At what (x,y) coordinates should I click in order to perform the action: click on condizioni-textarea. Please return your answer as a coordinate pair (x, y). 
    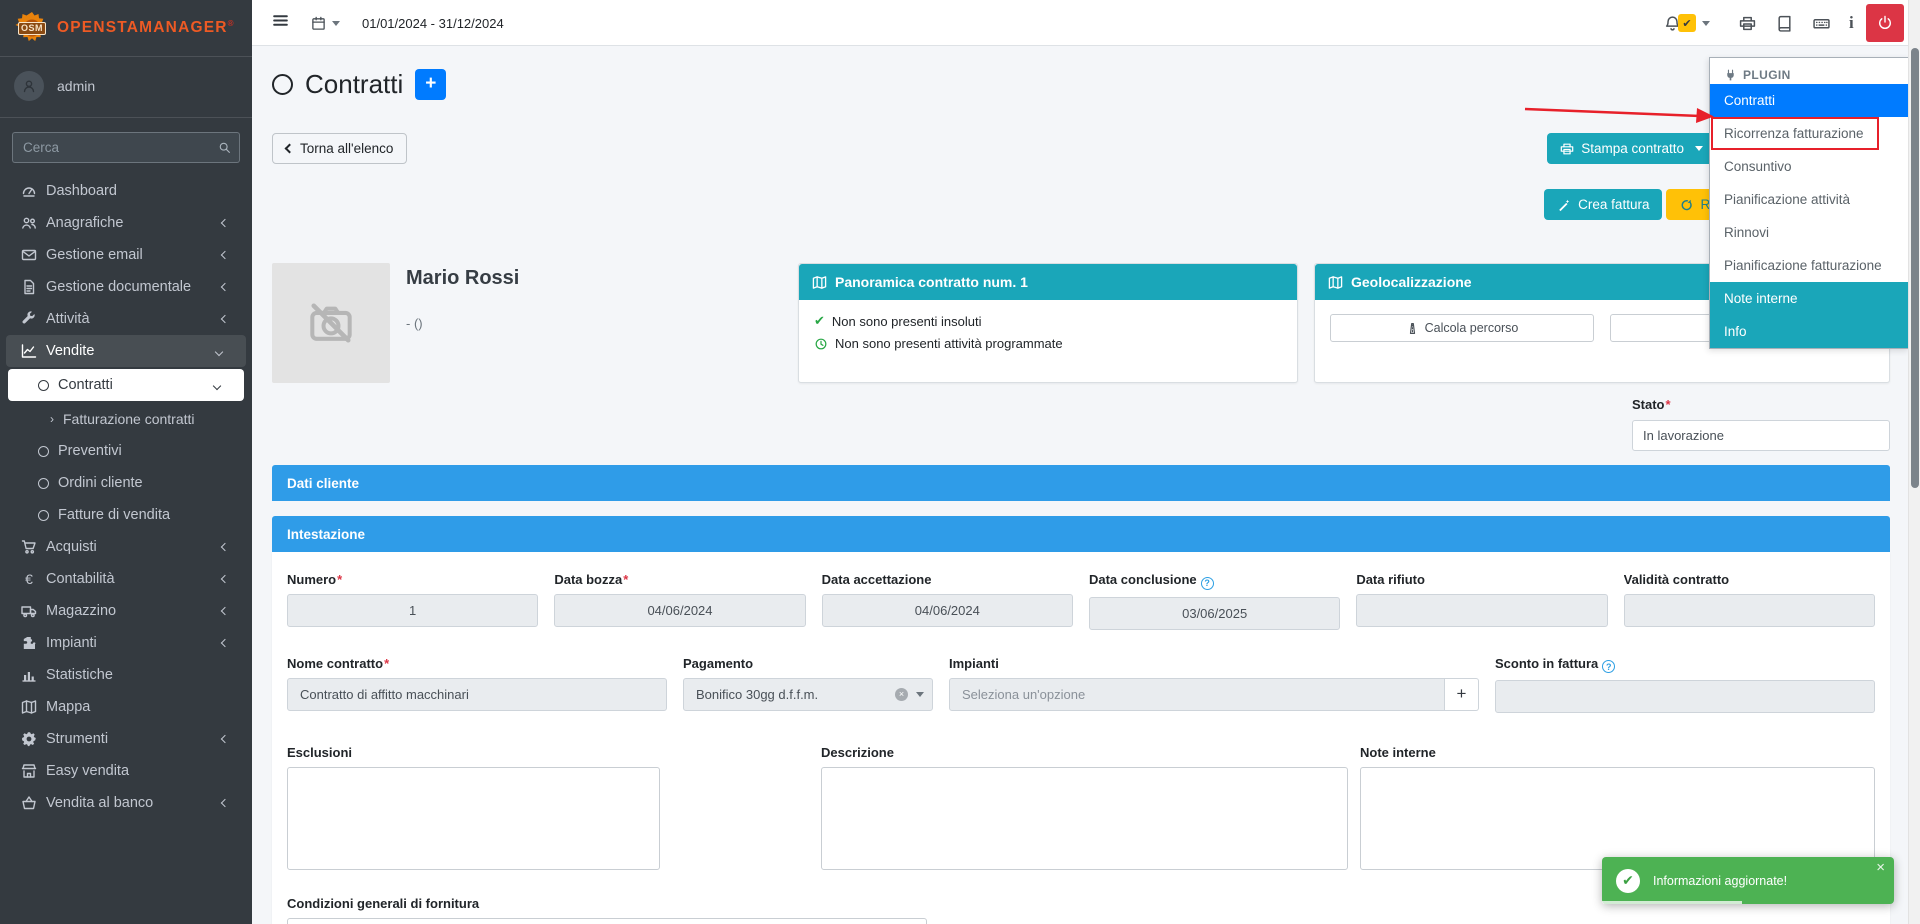
    Looking at the image, I should click on (607, 921).